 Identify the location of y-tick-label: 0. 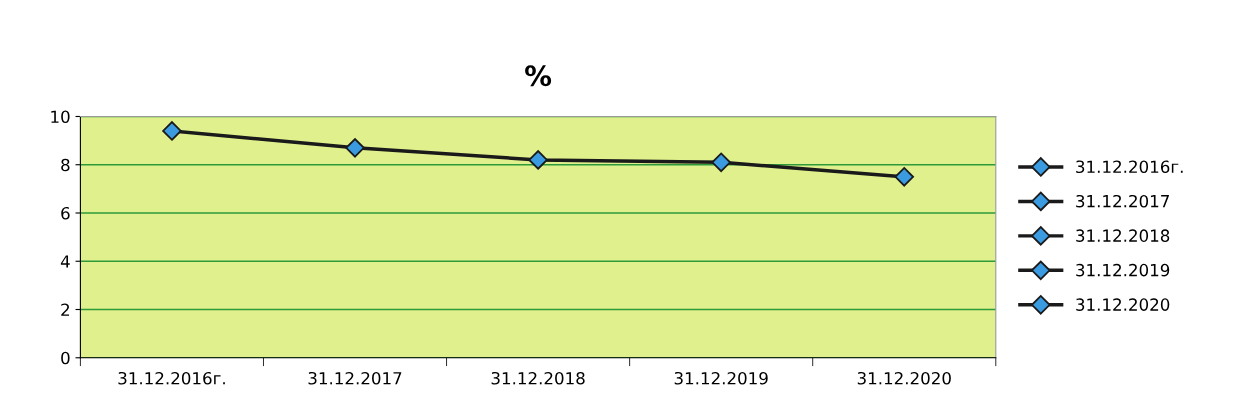
(65, 358).